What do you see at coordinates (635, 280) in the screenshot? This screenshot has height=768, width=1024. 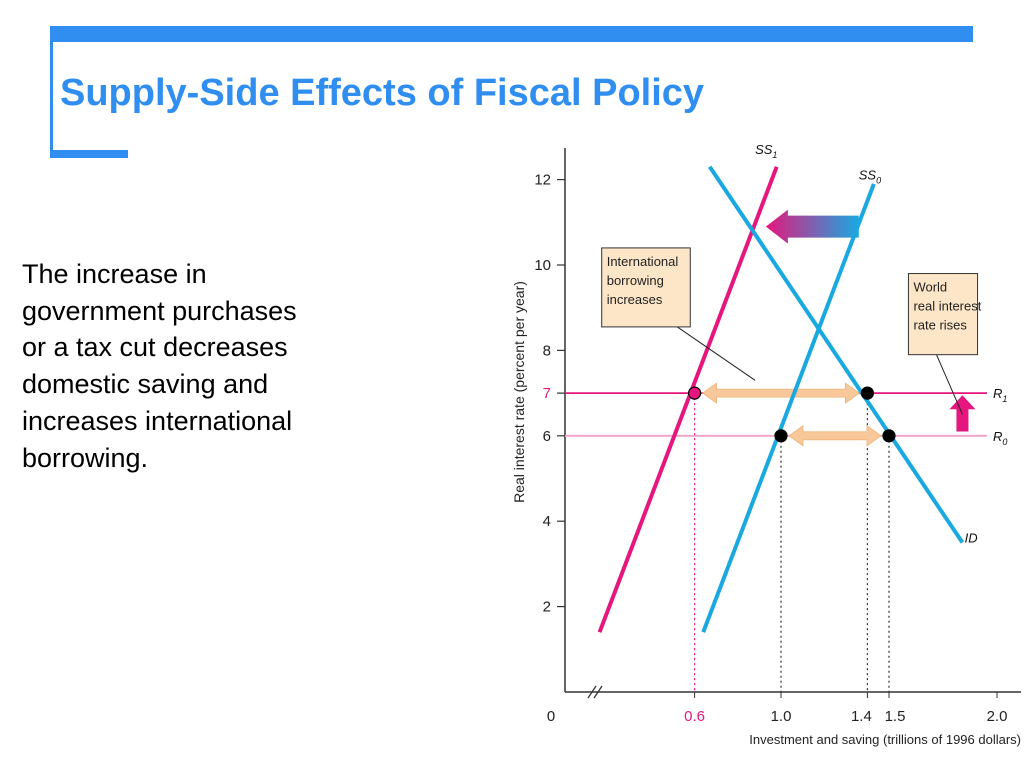 I see `annotation-text: borrowing` at bounding box center [635, 280].